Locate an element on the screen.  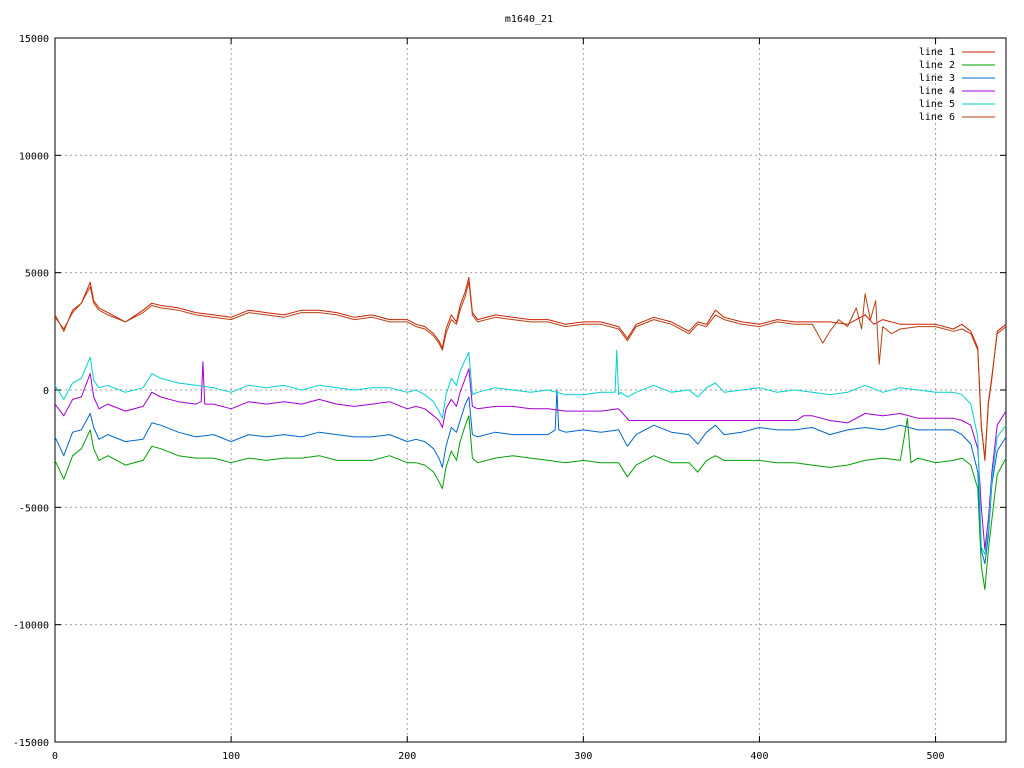
legend-label-1: line 1 is located at coordinates (937, 52).